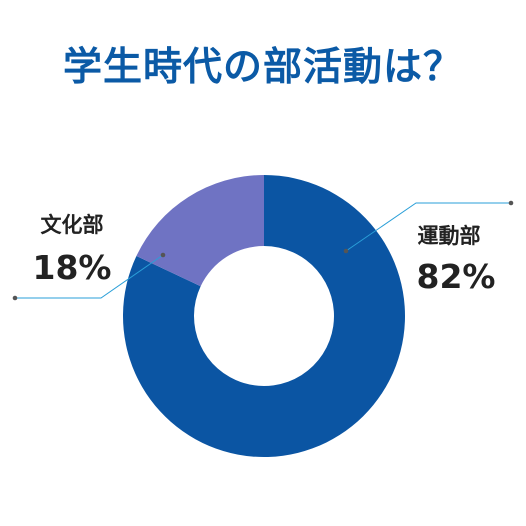 Image resolution: width=526 pixels, height=526 pixels. Describe the element at coordinates (15, 298) in the screenshot. I see `leader-line-culture-end-dot` at that location.